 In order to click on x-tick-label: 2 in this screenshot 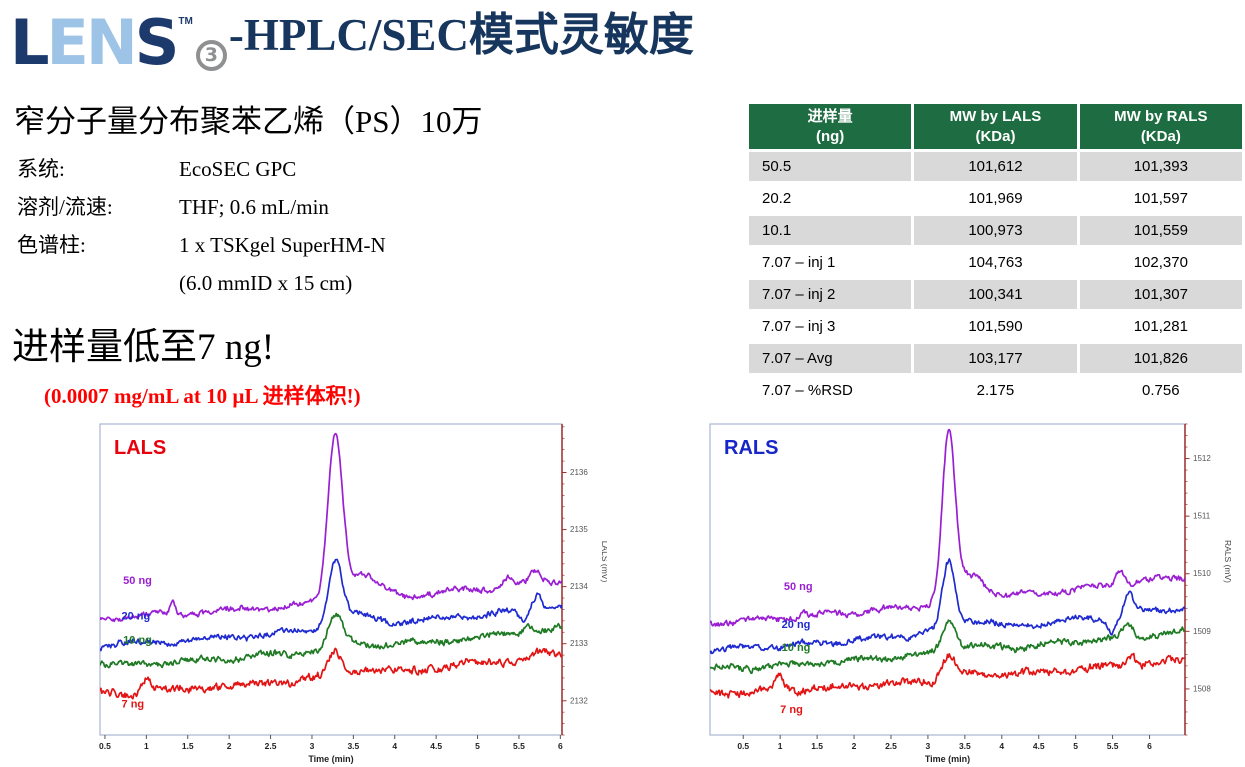, I will do `click(854, 746)`.